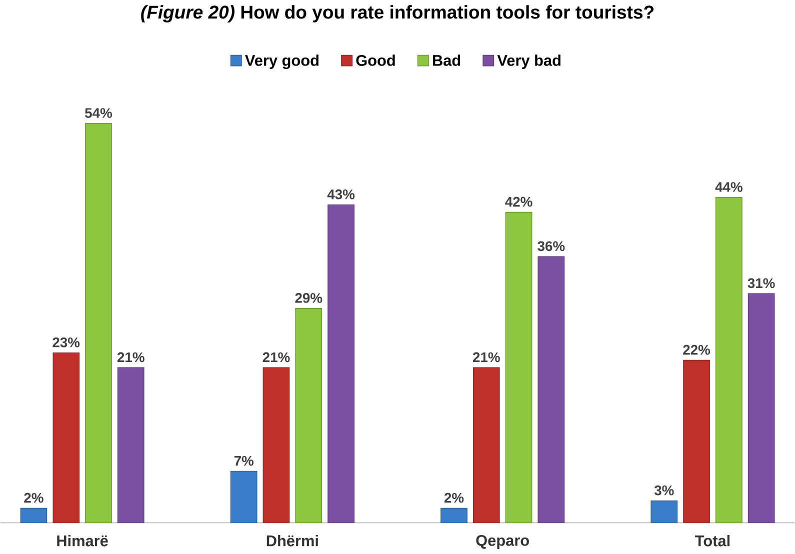 This screenshot has width=795, height=554. I want to click on x-tick-label: Total, so click(712, 540).